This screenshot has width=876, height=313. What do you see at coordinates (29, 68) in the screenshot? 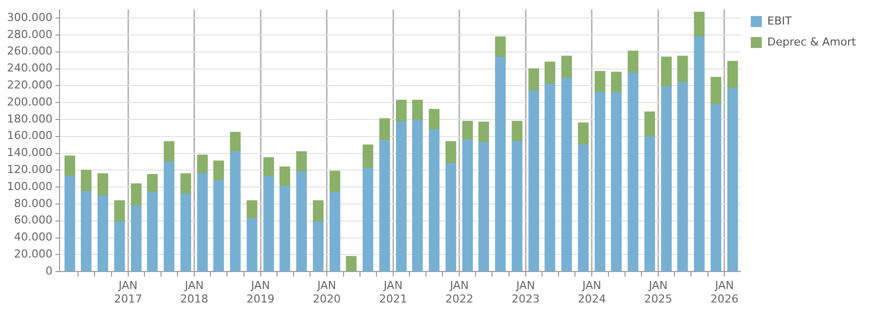
I see `y-tick-label: 240.000` at bounding box center [29, 68].